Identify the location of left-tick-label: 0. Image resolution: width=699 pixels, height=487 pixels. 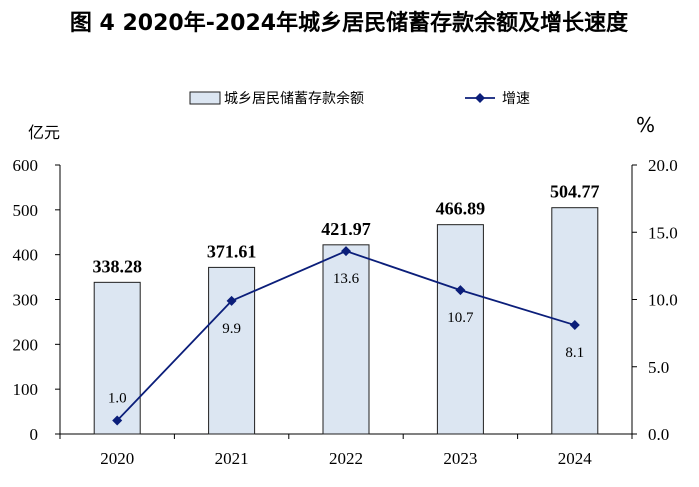
(34, 434).